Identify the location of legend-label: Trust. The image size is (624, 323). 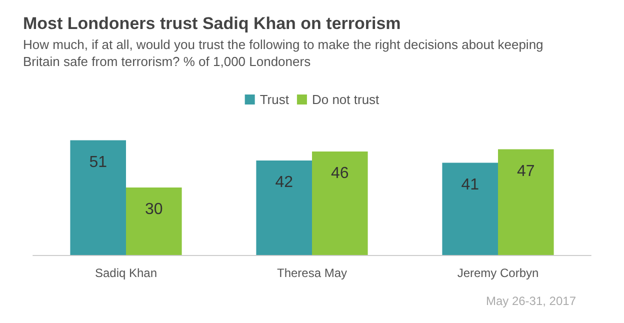
(275, 99).